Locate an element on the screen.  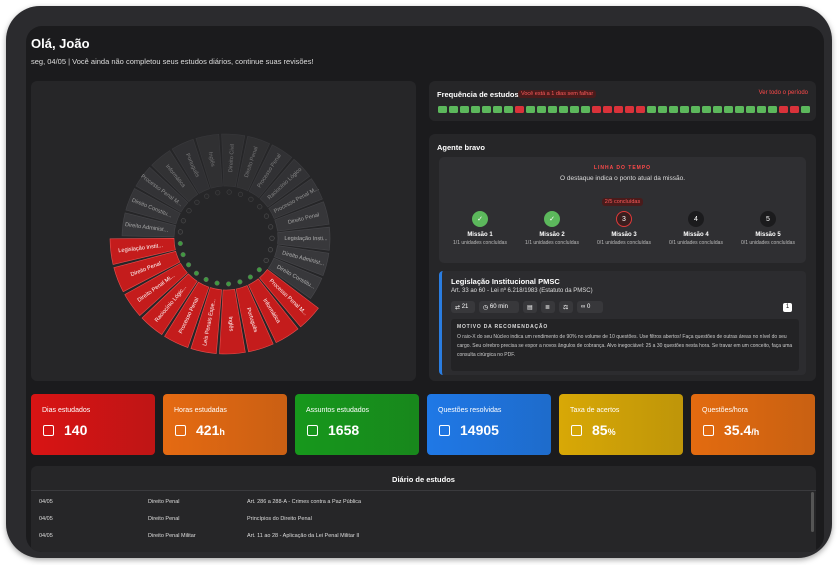
stat-value: 1658 is located at coordinates (344, 430).